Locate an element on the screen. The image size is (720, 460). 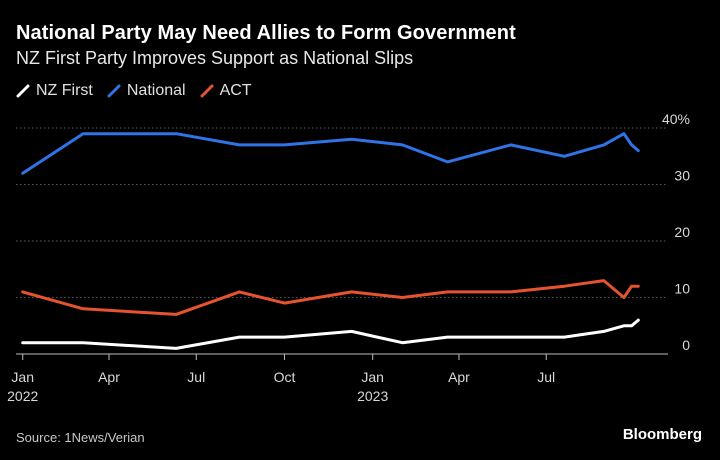
bloomberg-logo: Bloomberg is located at coordinates (662, 434).